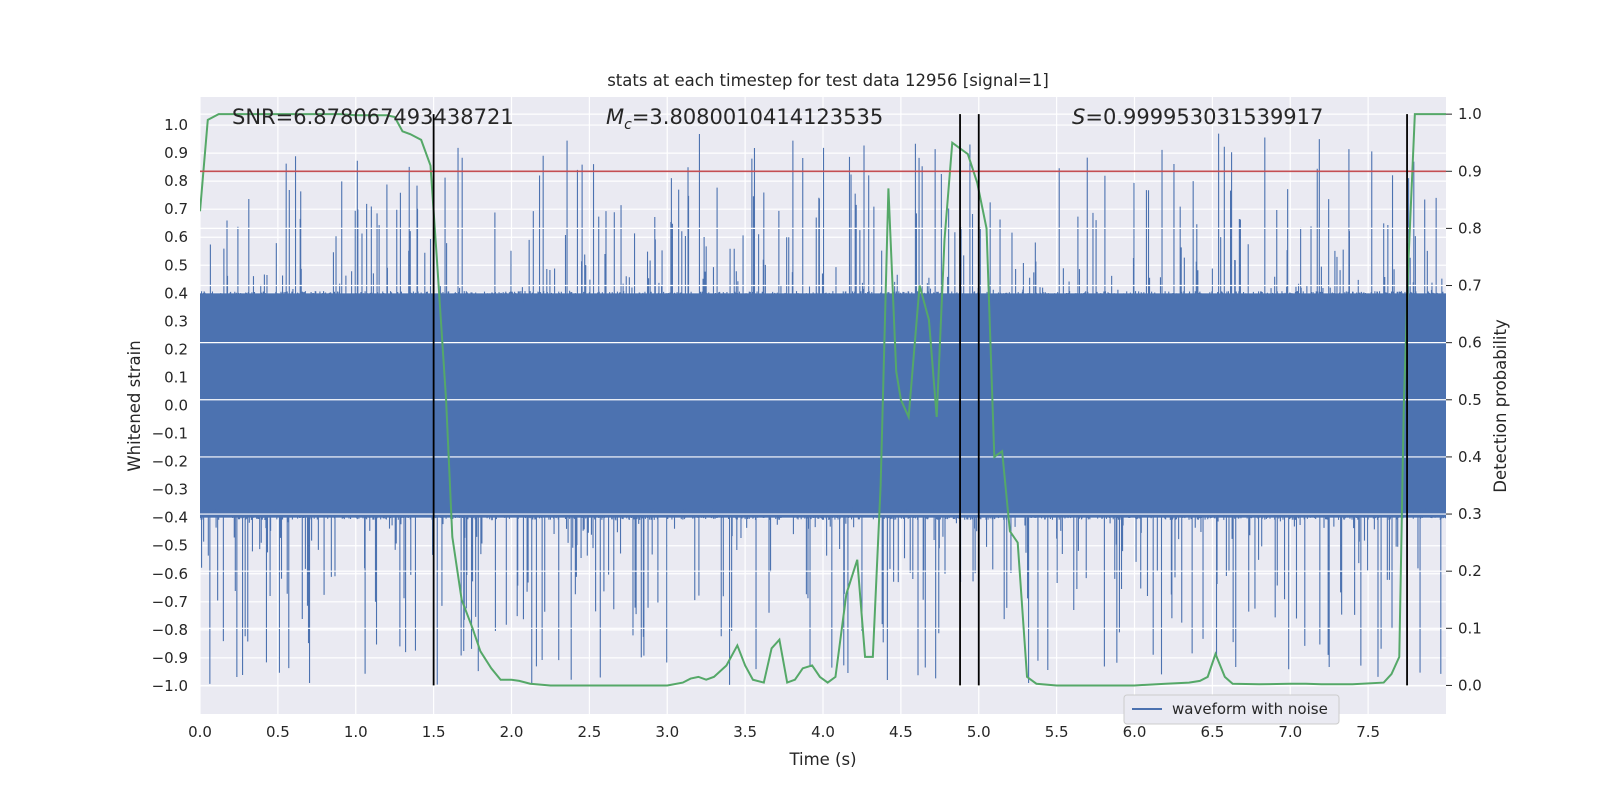 The image size is (1600, 800). What do you see at coordinates (170, 574) in the screenshot?
I see `y-left-tick-label: −0.6` at bounding box center [170, 574].